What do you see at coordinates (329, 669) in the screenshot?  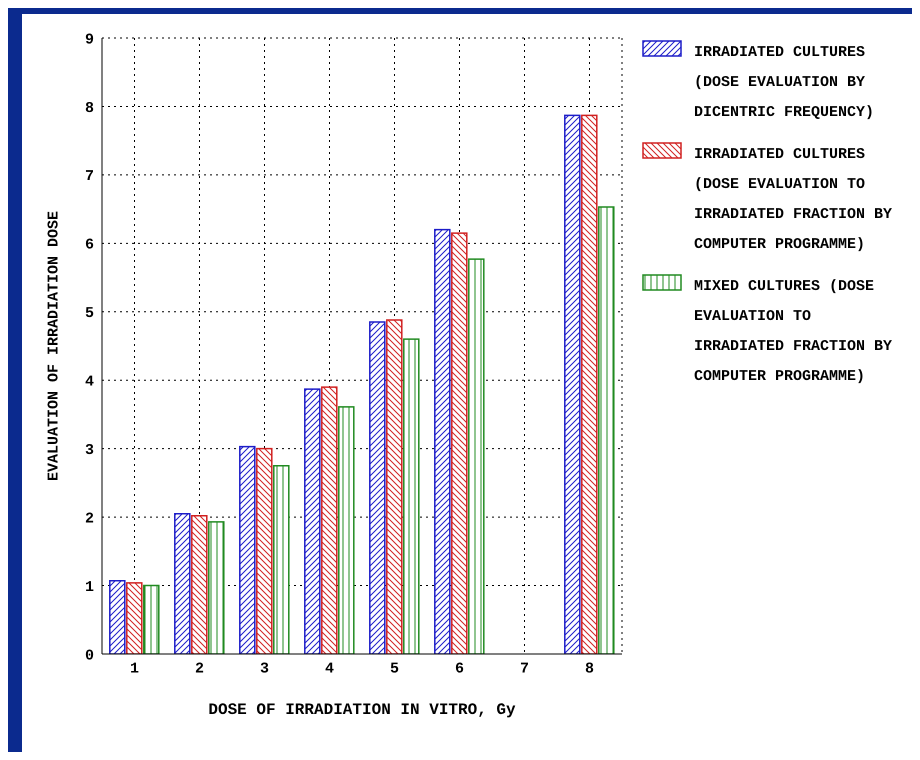 I see `x-tick-label: 4` at bounding box center [329, 669].